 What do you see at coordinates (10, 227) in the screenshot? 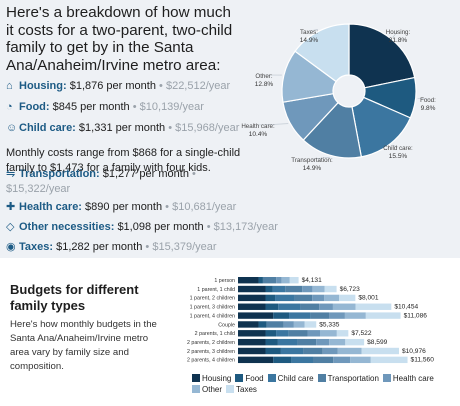
I see `tag-icon: ◇` at bounding box center [10, 227].